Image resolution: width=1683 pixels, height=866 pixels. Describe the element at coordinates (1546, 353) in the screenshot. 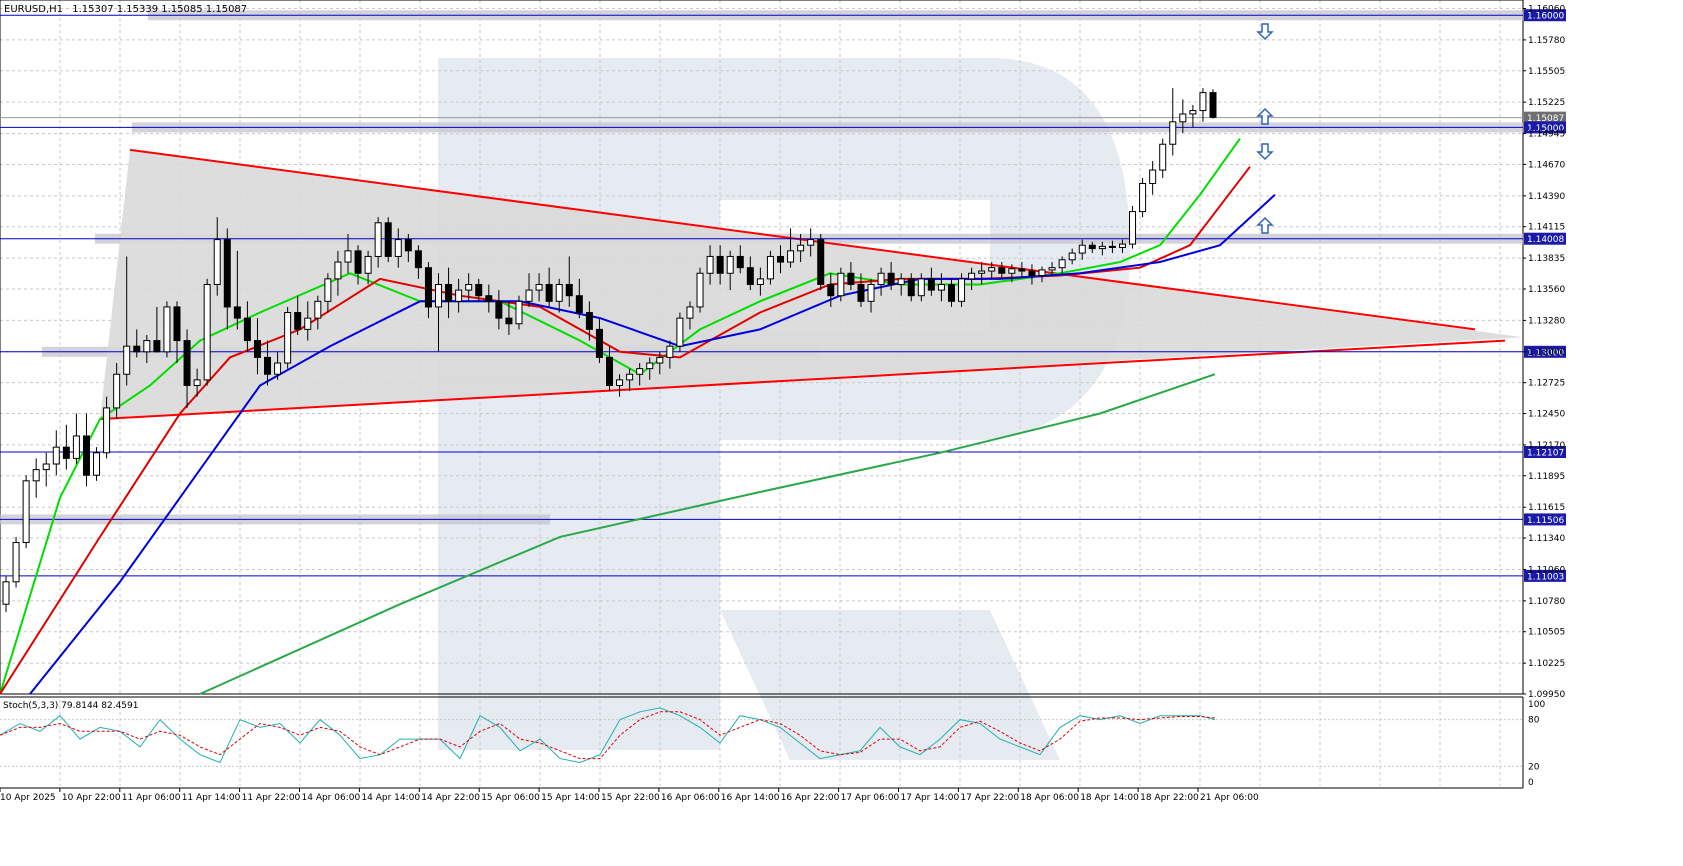

I see `price-tick-label: 1.13000` at that location.